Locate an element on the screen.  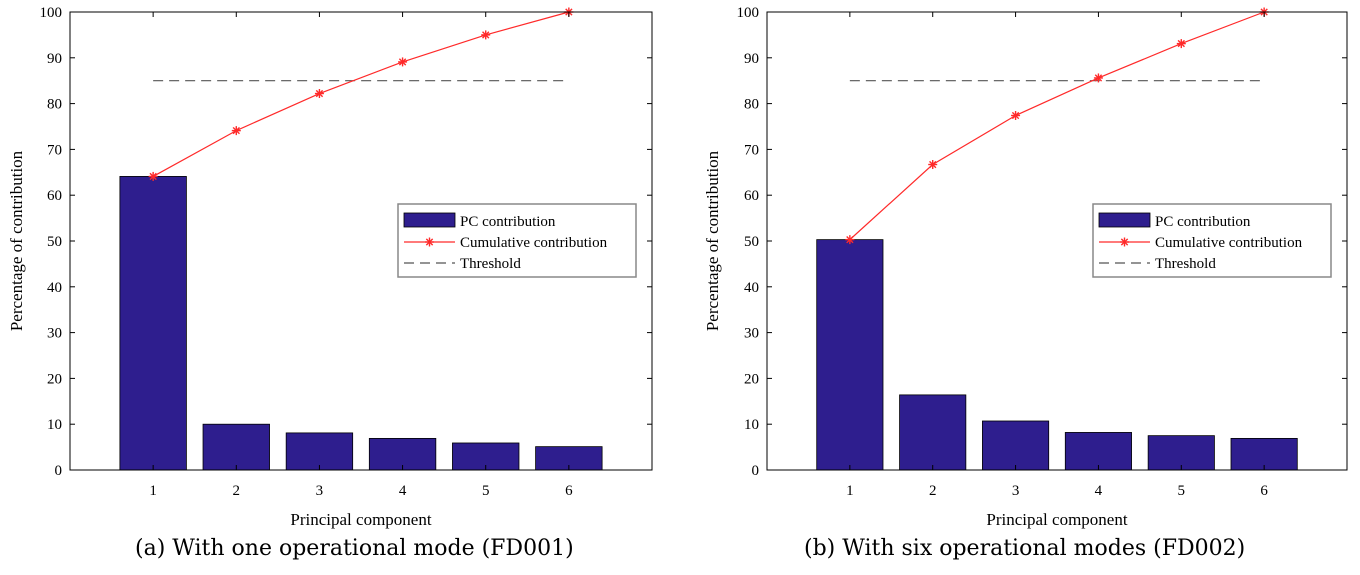
caption-a: (a) With one operational mode (FD001) is located at coordinates (354, 548).